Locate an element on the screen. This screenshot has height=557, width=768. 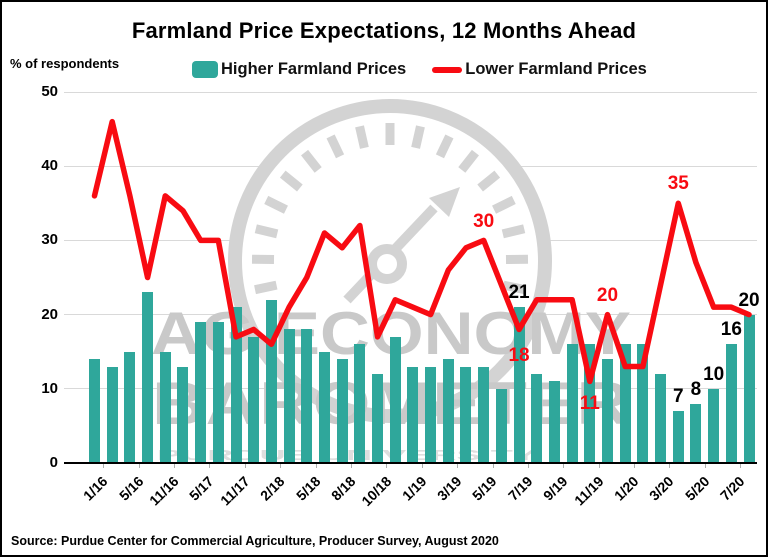
y-tick-label: 30 is located at coordinates (49, 240).